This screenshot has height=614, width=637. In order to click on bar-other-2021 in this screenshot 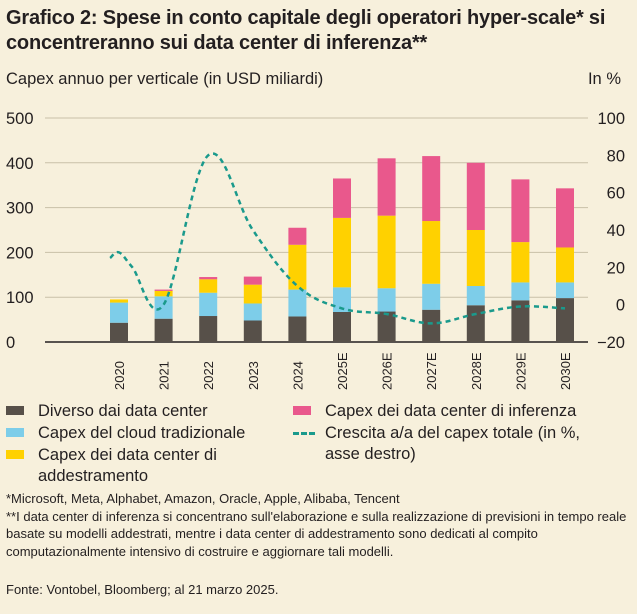, I will do `click(163, 330)`.